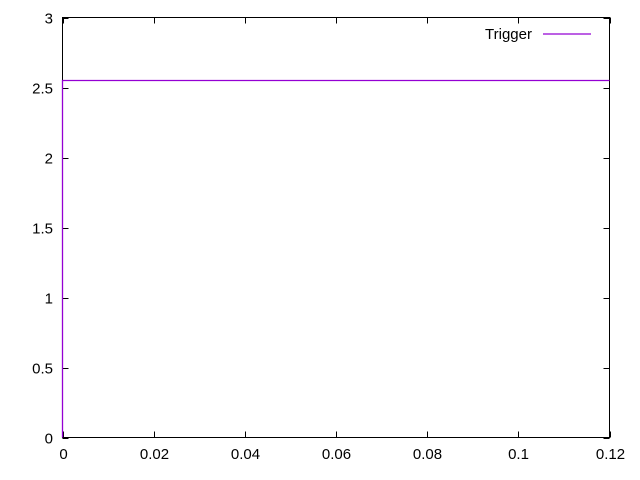 The width and height of the screenshot is (640, 480). Describe the element at coordinates (427, 454) in the screenshot. I see `x-tick-label: 0.08` at that location.